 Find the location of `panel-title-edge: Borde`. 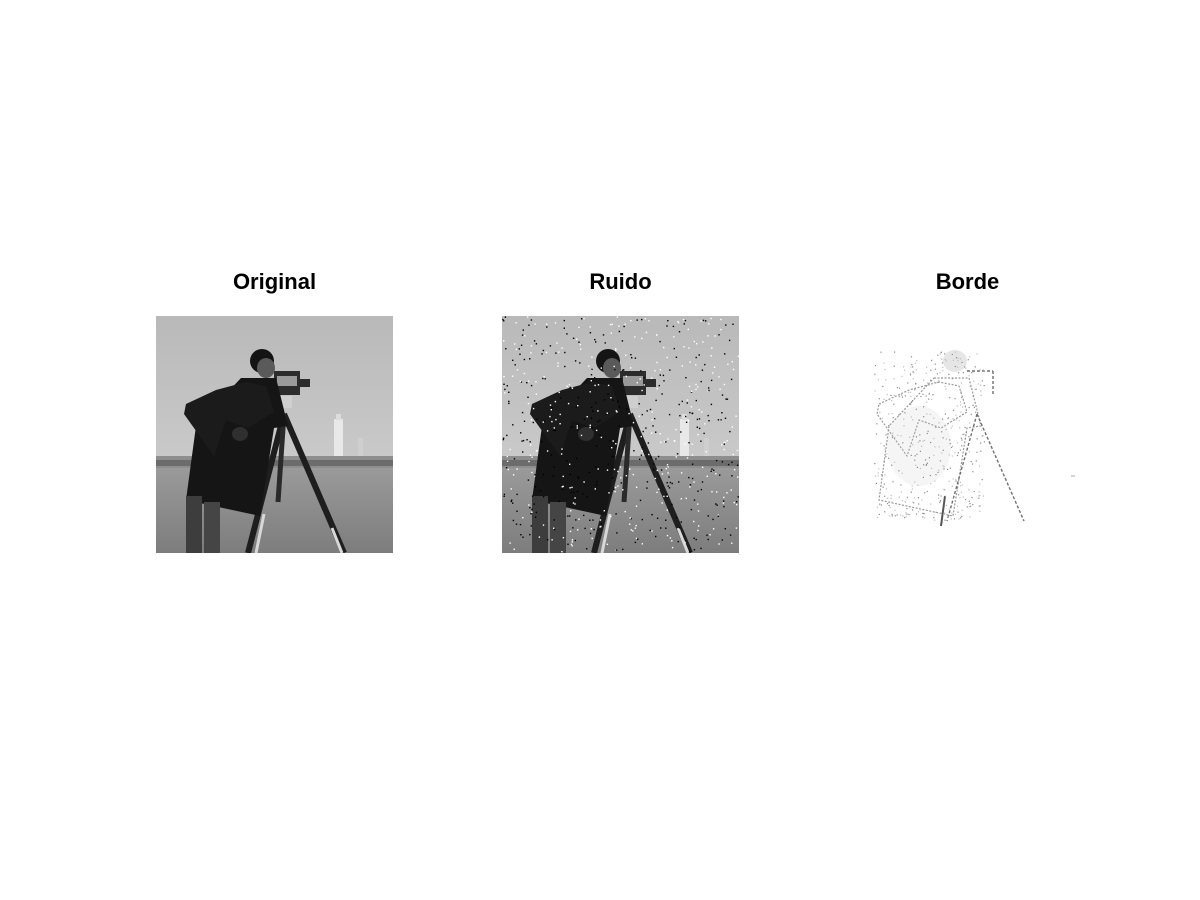

panel-title-edge: Borde is located at coordinates (967, 281).